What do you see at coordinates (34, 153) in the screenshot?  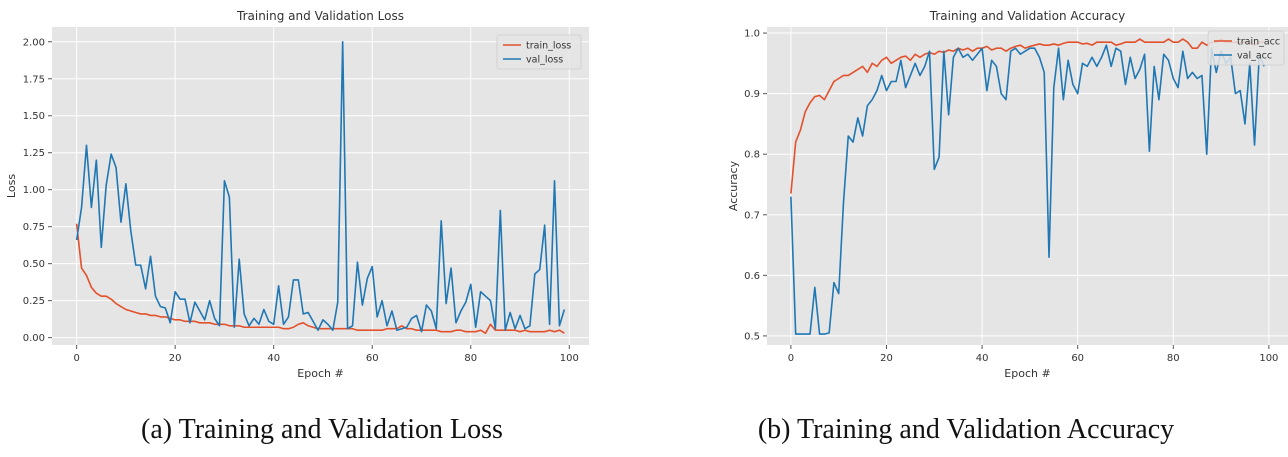 I see `y-tick-label: 1.25` at bounding box center [34, 153].